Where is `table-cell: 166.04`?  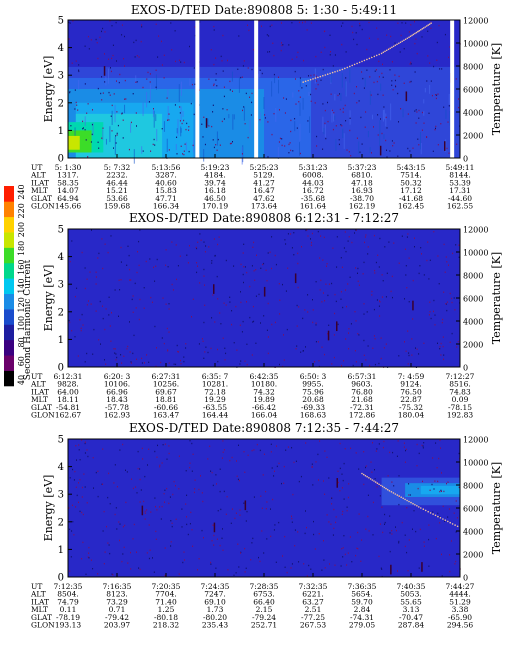 table-cell: 166.04 is located at coordinates (264, 415).